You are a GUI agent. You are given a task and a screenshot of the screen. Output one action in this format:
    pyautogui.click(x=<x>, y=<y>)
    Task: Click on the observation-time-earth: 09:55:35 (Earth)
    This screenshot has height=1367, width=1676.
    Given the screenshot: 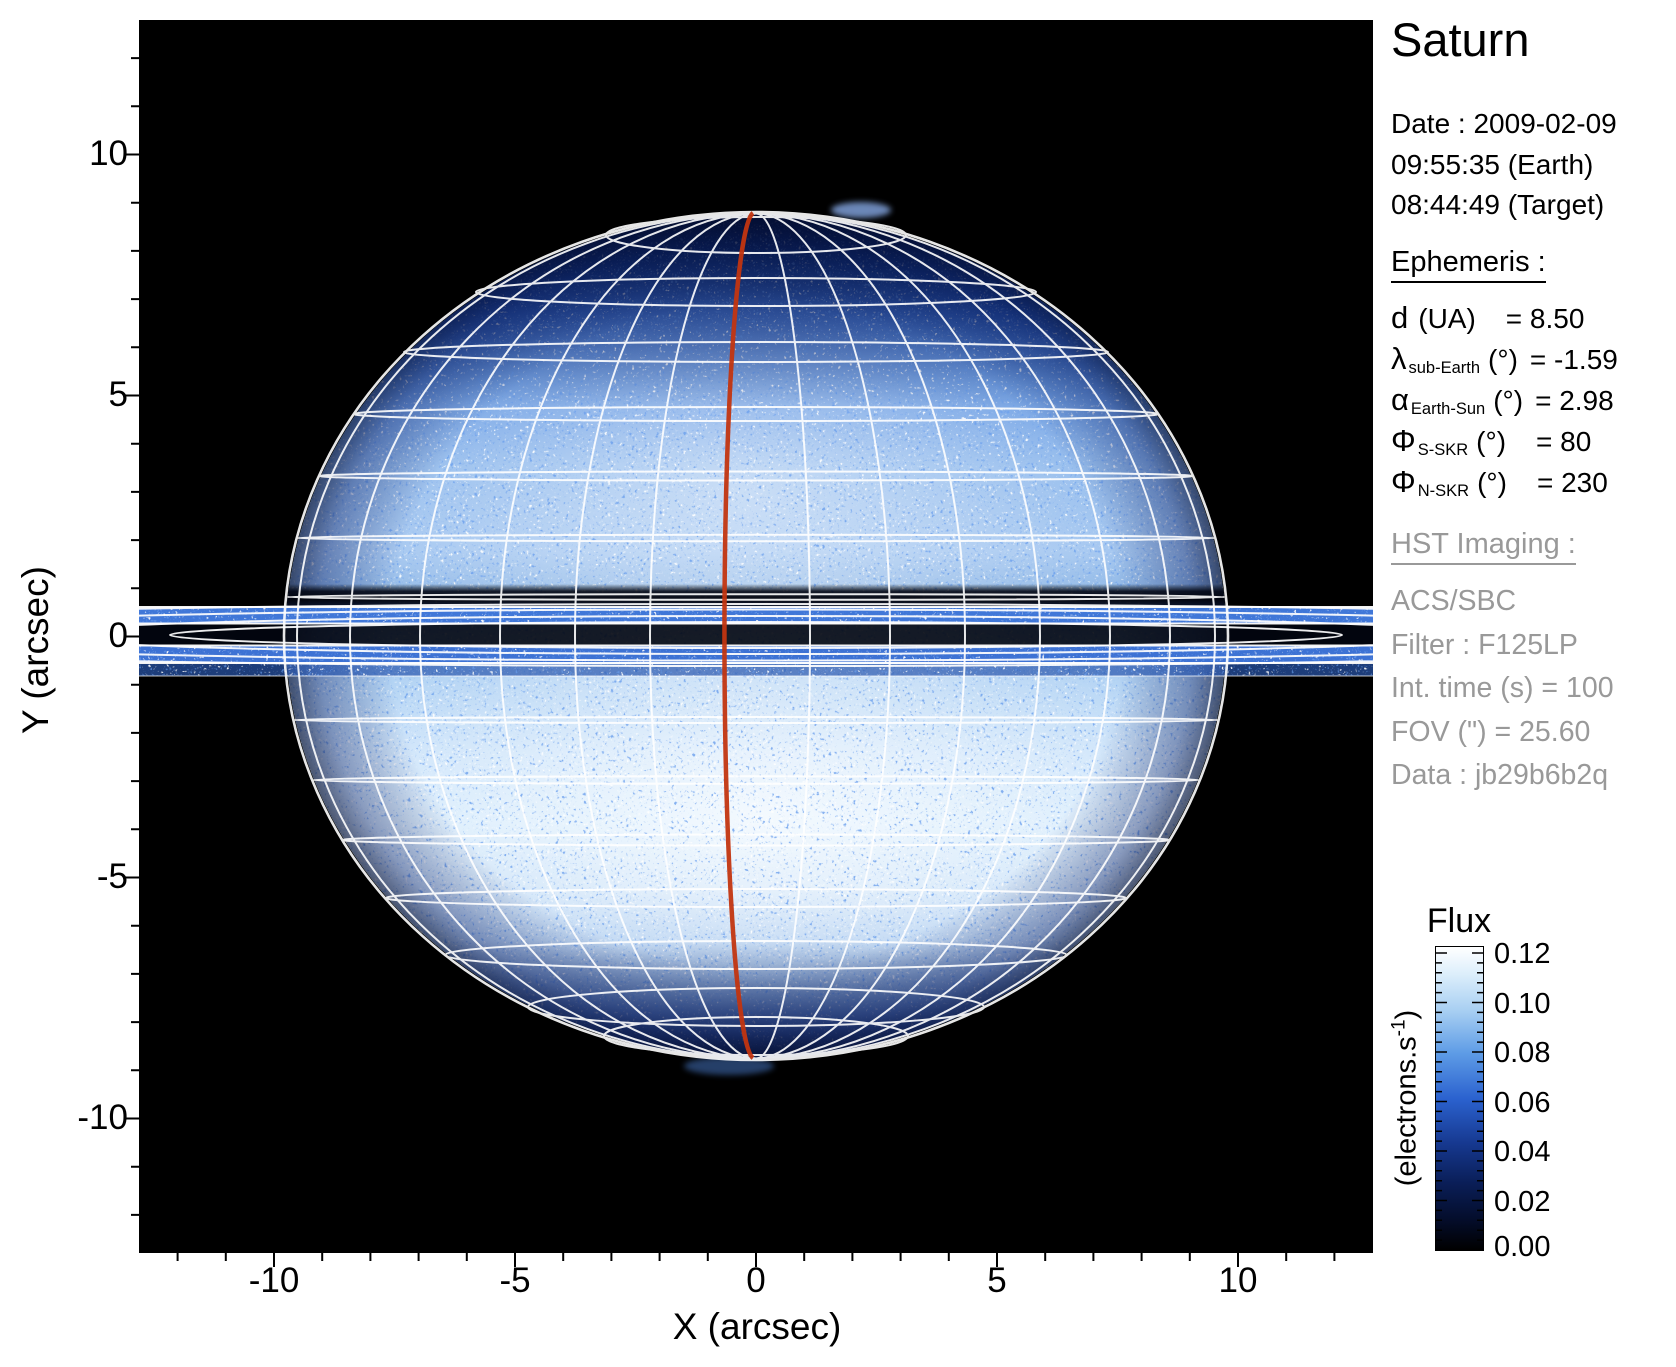 What is the action you would take?
    pyautogui.click(x=1492, y=164)
    